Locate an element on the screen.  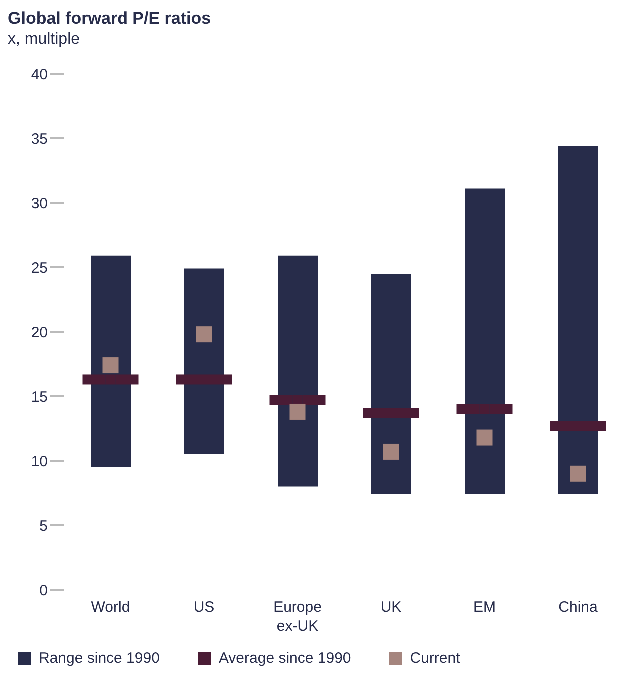
y-tick-label: 20 is located at coordinates (39, 333).